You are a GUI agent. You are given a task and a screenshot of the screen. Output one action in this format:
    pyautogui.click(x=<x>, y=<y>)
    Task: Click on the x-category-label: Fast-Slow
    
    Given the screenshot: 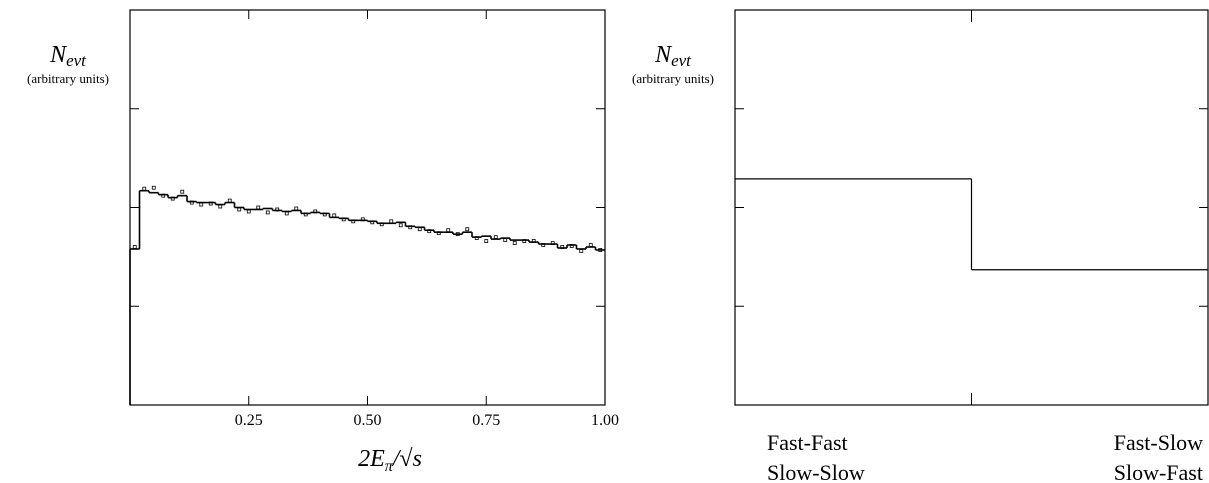 What is the action you would take?
    pyautogui.click(x=1158, y=442)
    